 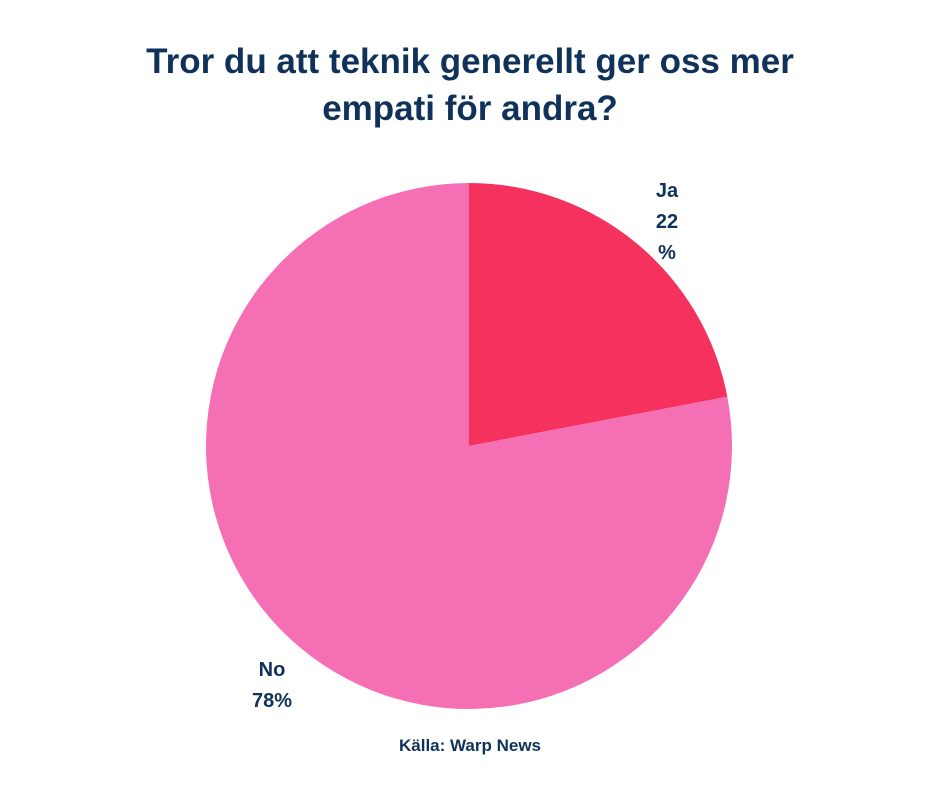 I want to click on pie-slice-ja, so click(x=598, y=314).